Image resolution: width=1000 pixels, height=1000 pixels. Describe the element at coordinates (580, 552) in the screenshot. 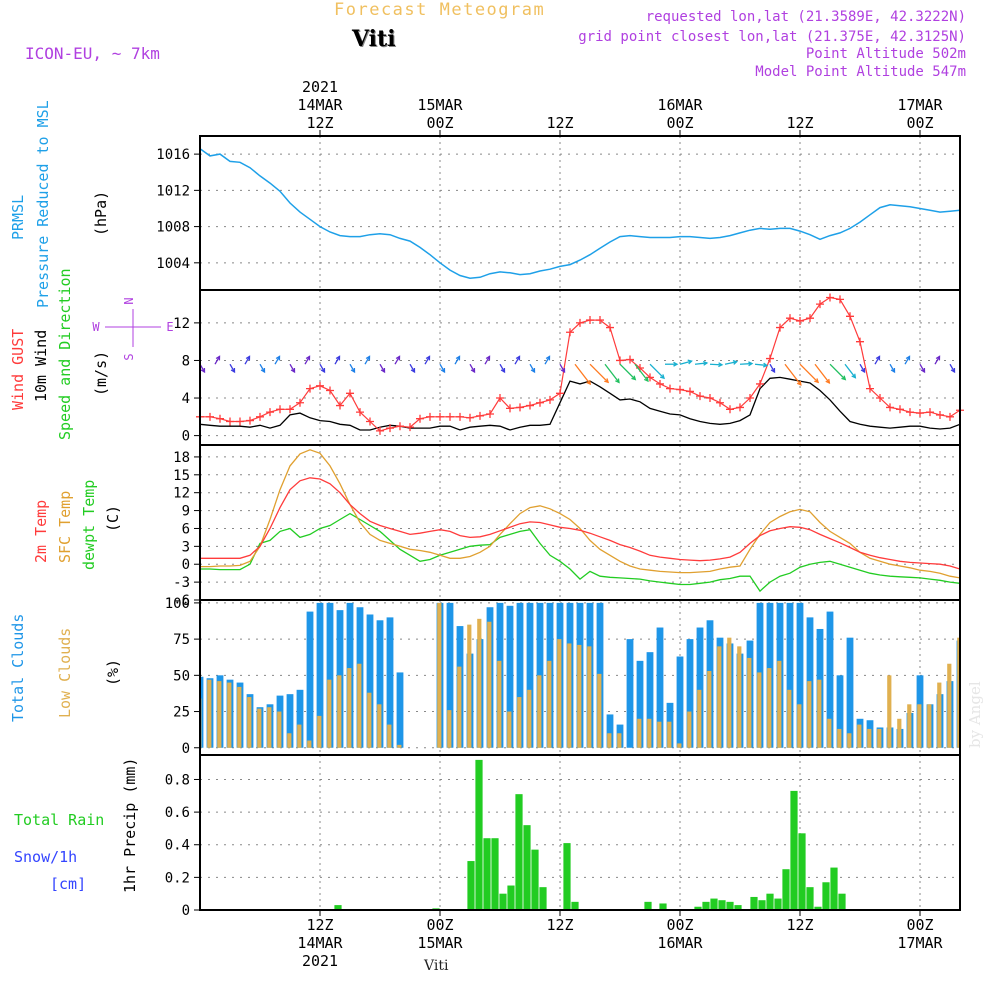

I see `dewpoint-line` at that location.